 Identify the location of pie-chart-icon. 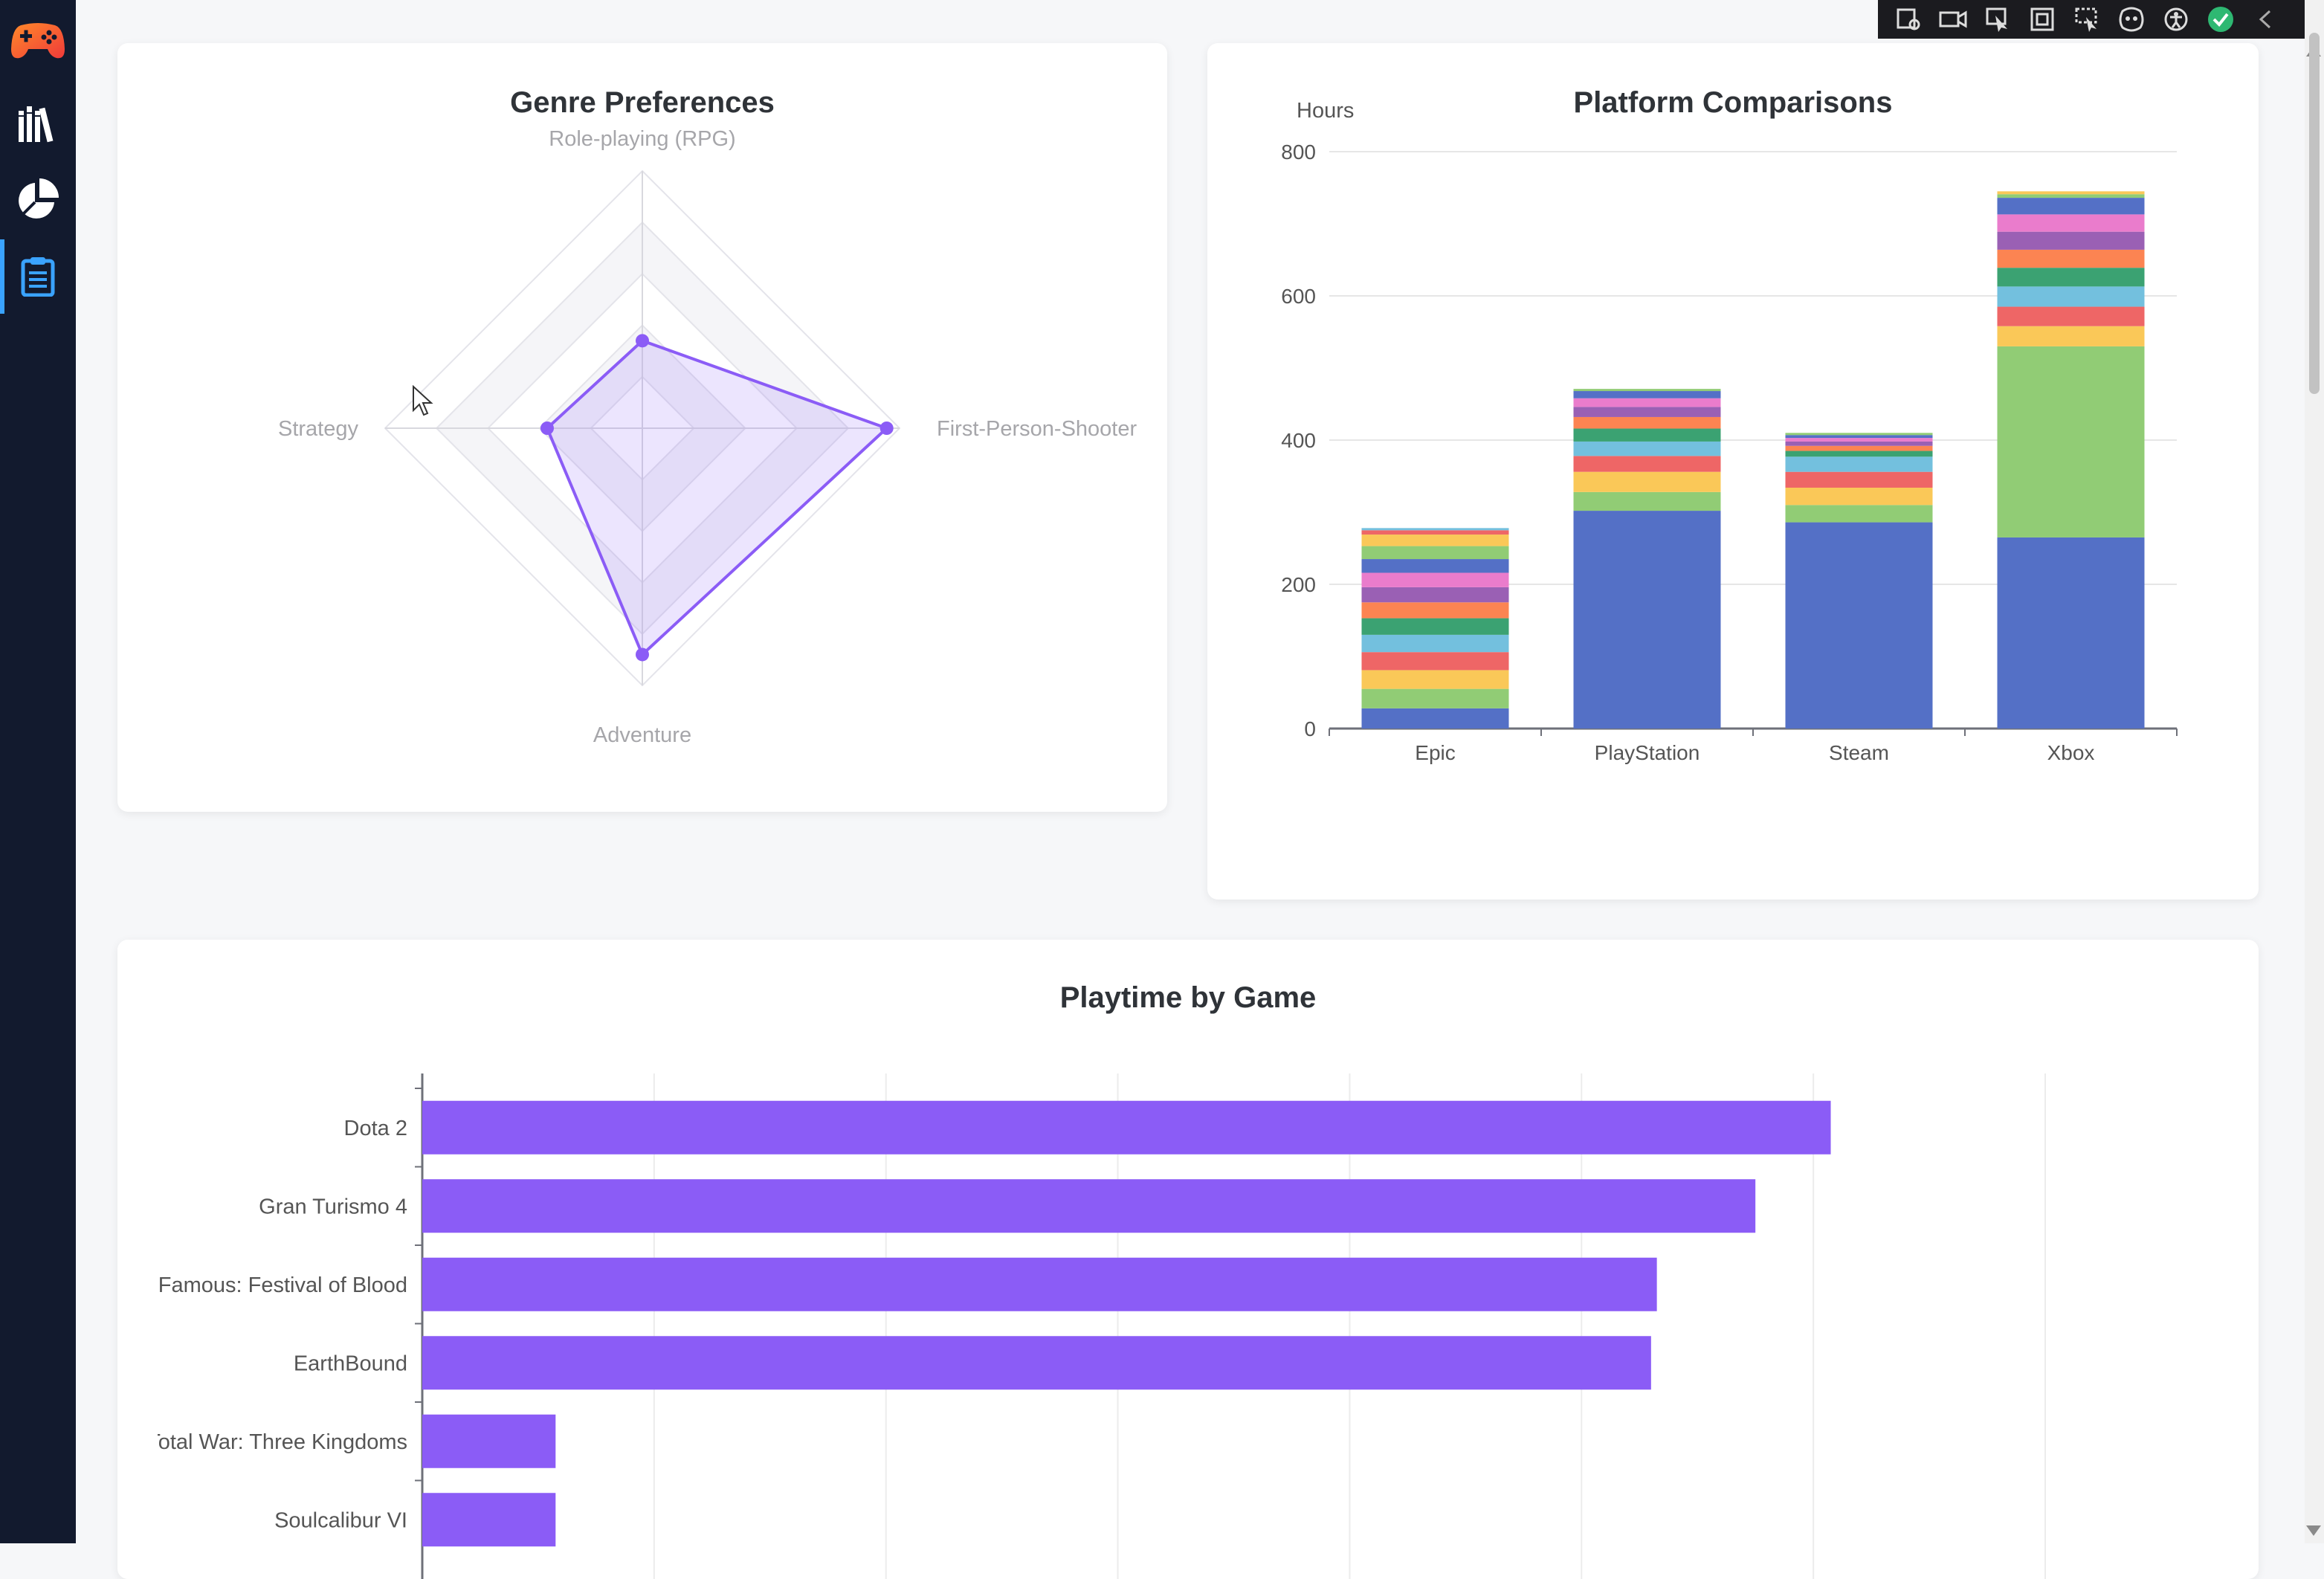
(38, 199).